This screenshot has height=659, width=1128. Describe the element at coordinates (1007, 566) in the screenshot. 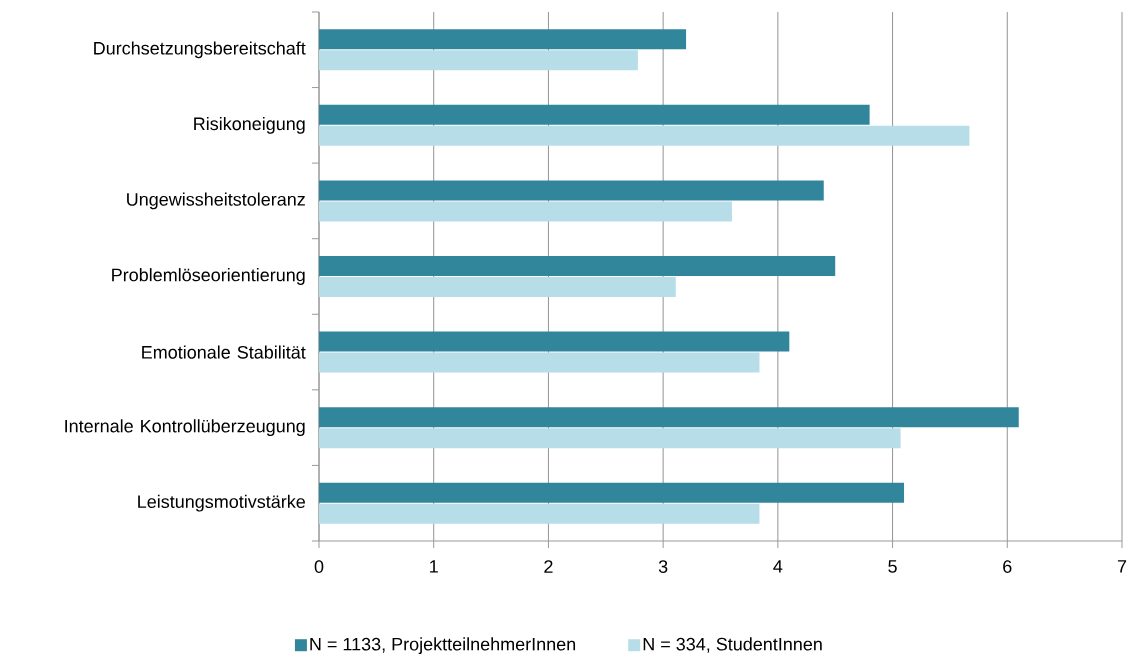

I see `x-tick-label: 6` at that location.